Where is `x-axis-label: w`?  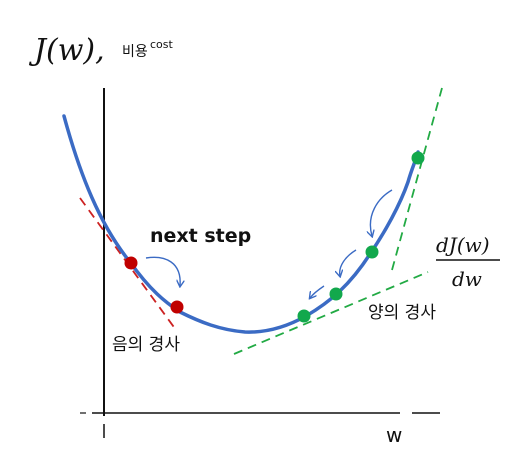 x-axis-label: w is located at coordinates (394, 435).